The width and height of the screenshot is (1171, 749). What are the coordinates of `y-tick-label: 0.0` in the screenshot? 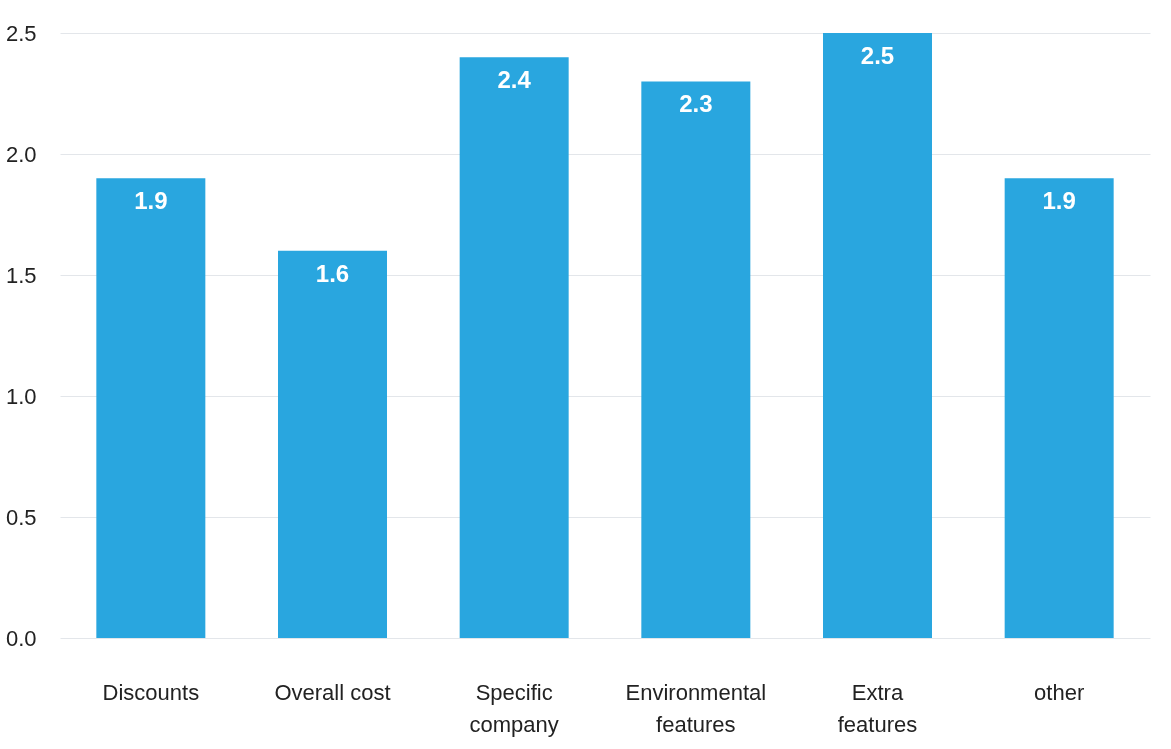 It's located at (21, 638).